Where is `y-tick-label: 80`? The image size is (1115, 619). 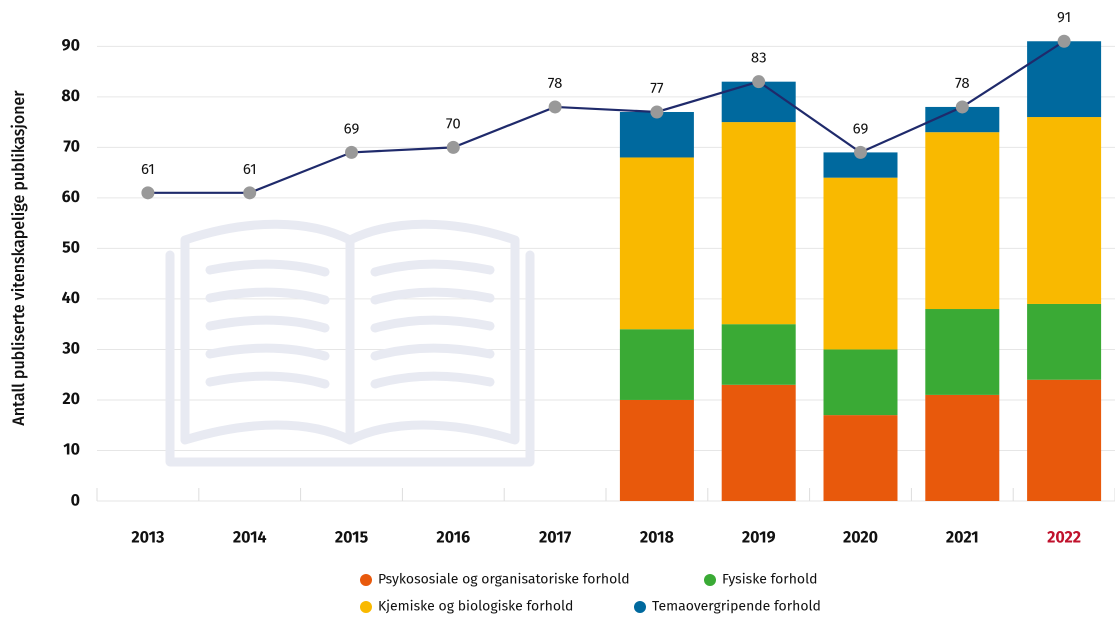
y-tick-label: 80 is located at coordinates (70, 96).